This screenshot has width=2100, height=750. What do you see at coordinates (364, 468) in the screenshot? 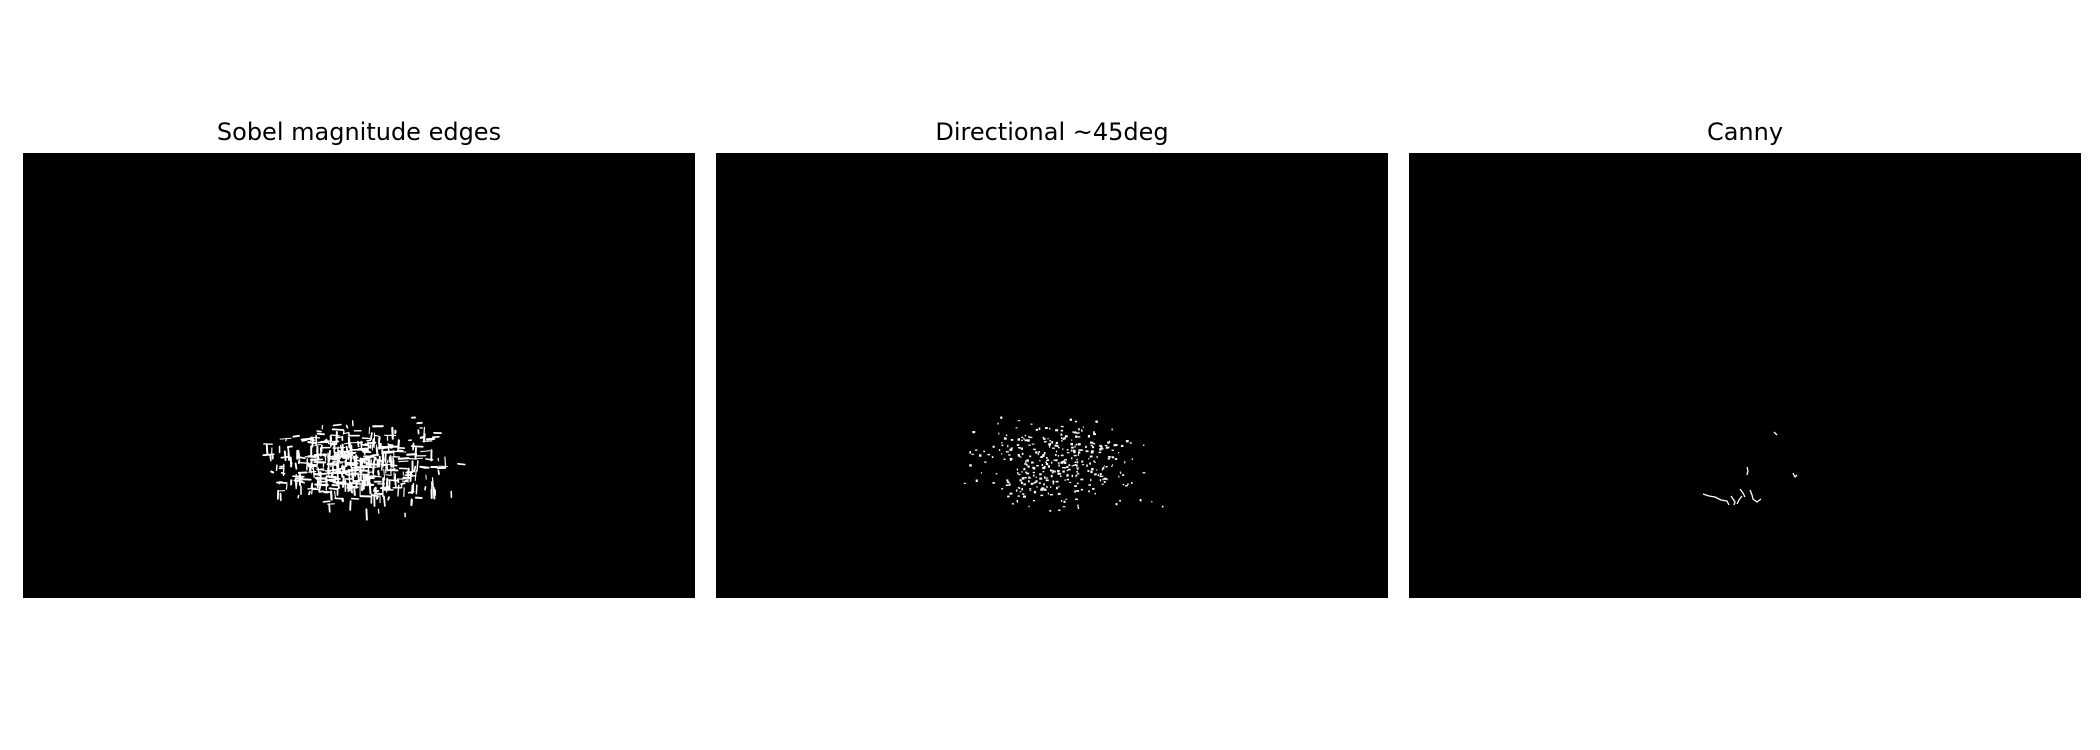
I see `sobel-edge-canvas` at bounding box center [364, 468].